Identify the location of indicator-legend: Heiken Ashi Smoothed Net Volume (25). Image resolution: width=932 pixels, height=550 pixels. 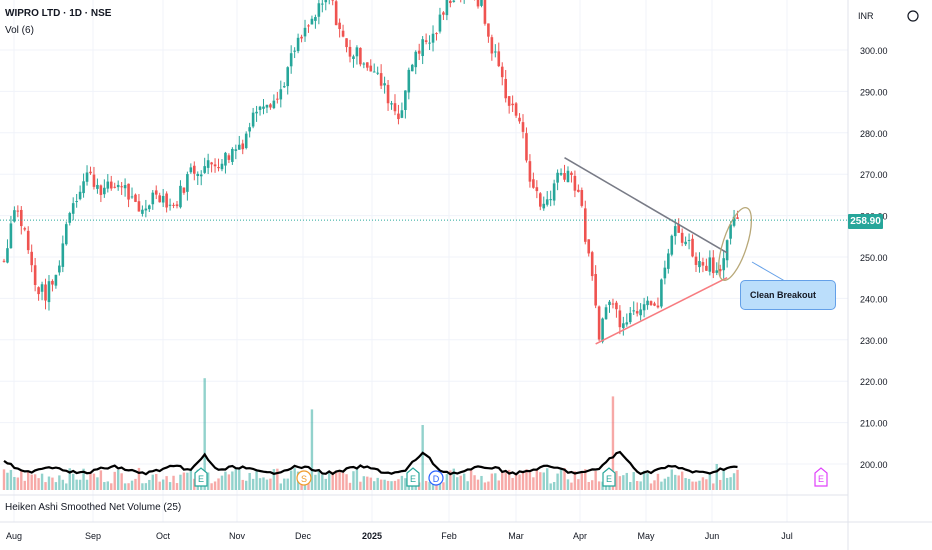
(93, 507).